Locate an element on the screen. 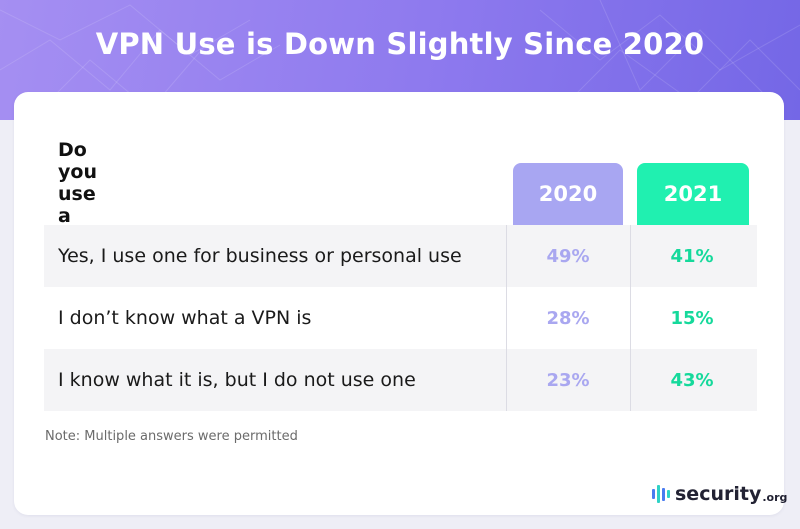  security-bars-icon is located at coordinates (661, 494).